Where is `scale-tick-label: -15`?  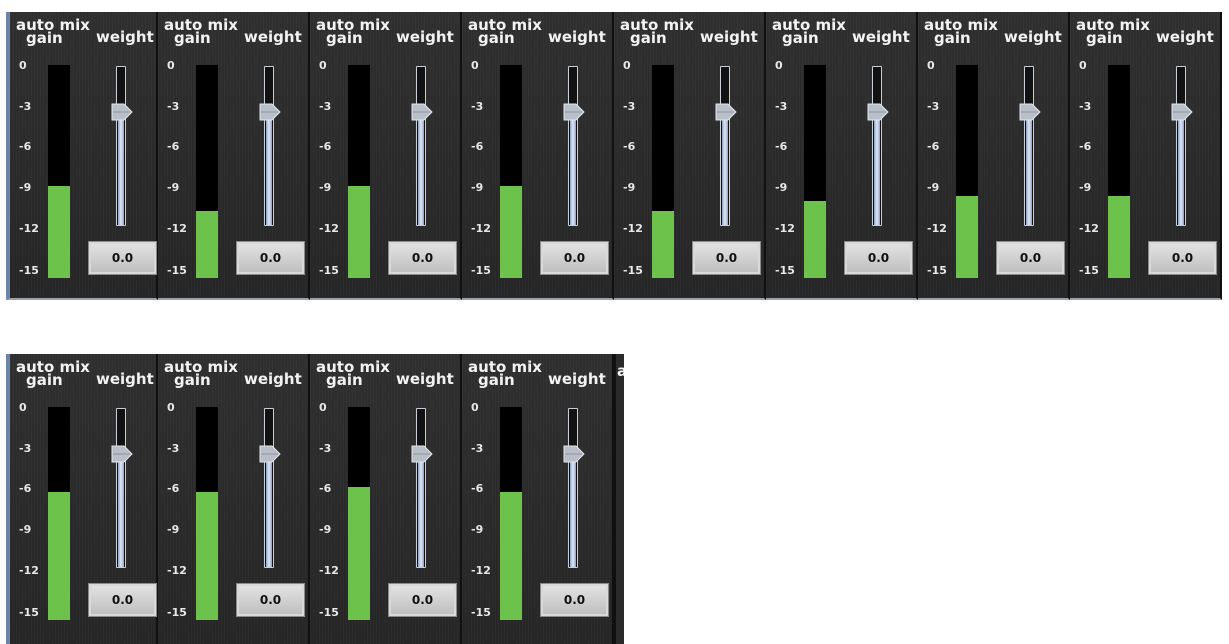 scale-tick-label: -15 is located at coordinates (937, 270).